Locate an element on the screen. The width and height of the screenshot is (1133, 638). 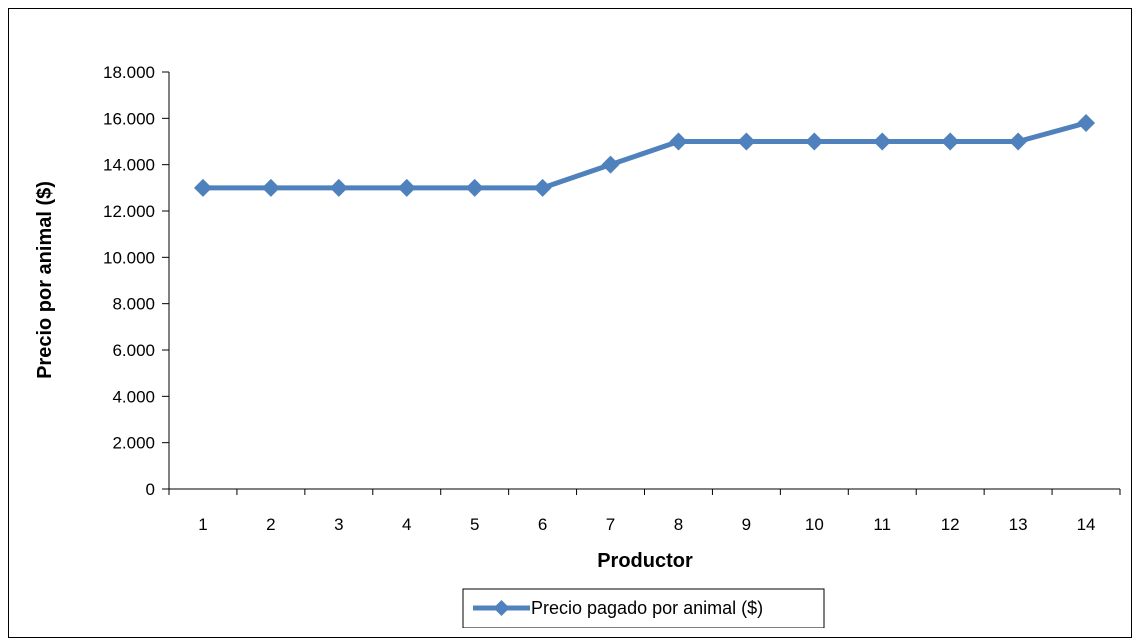
x-tick-label: 2 is located at coordinates (270, 524).